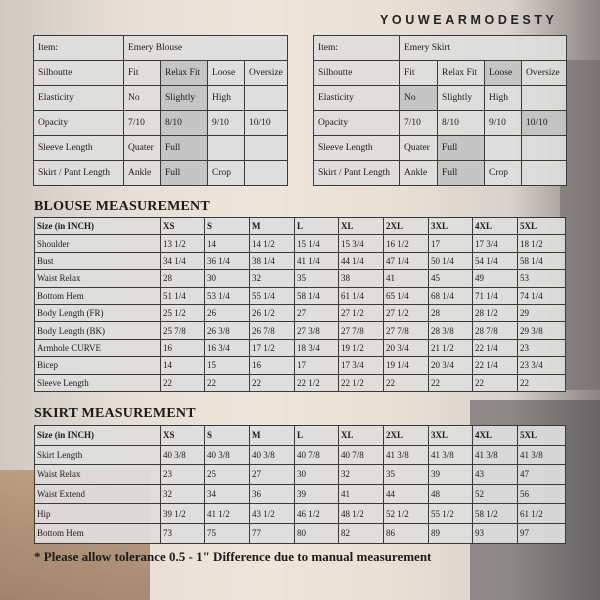  Describe the element at coordinates (450, 261) in the screenshot. I see `measurement-value: 50 1/4` at that location.